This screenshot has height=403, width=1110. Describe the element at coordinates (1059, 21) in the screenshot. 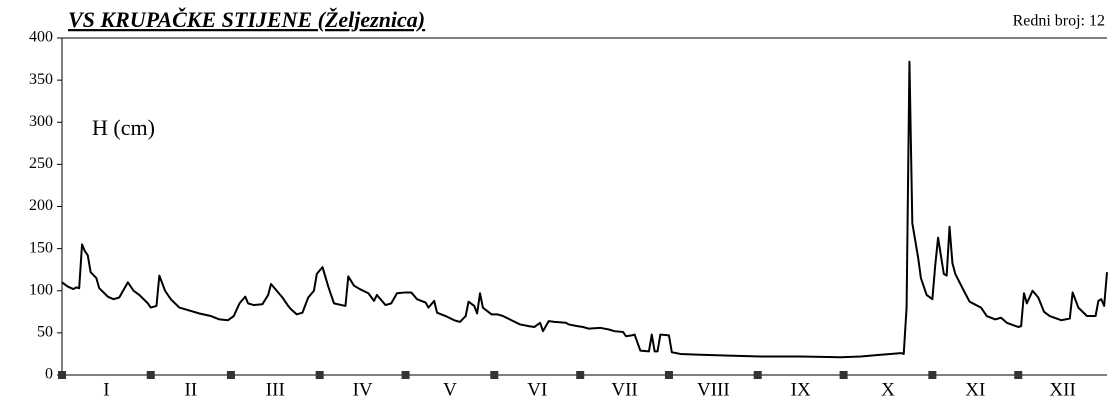

I see `chart-subtitle: Redni broj: 12` at that location.